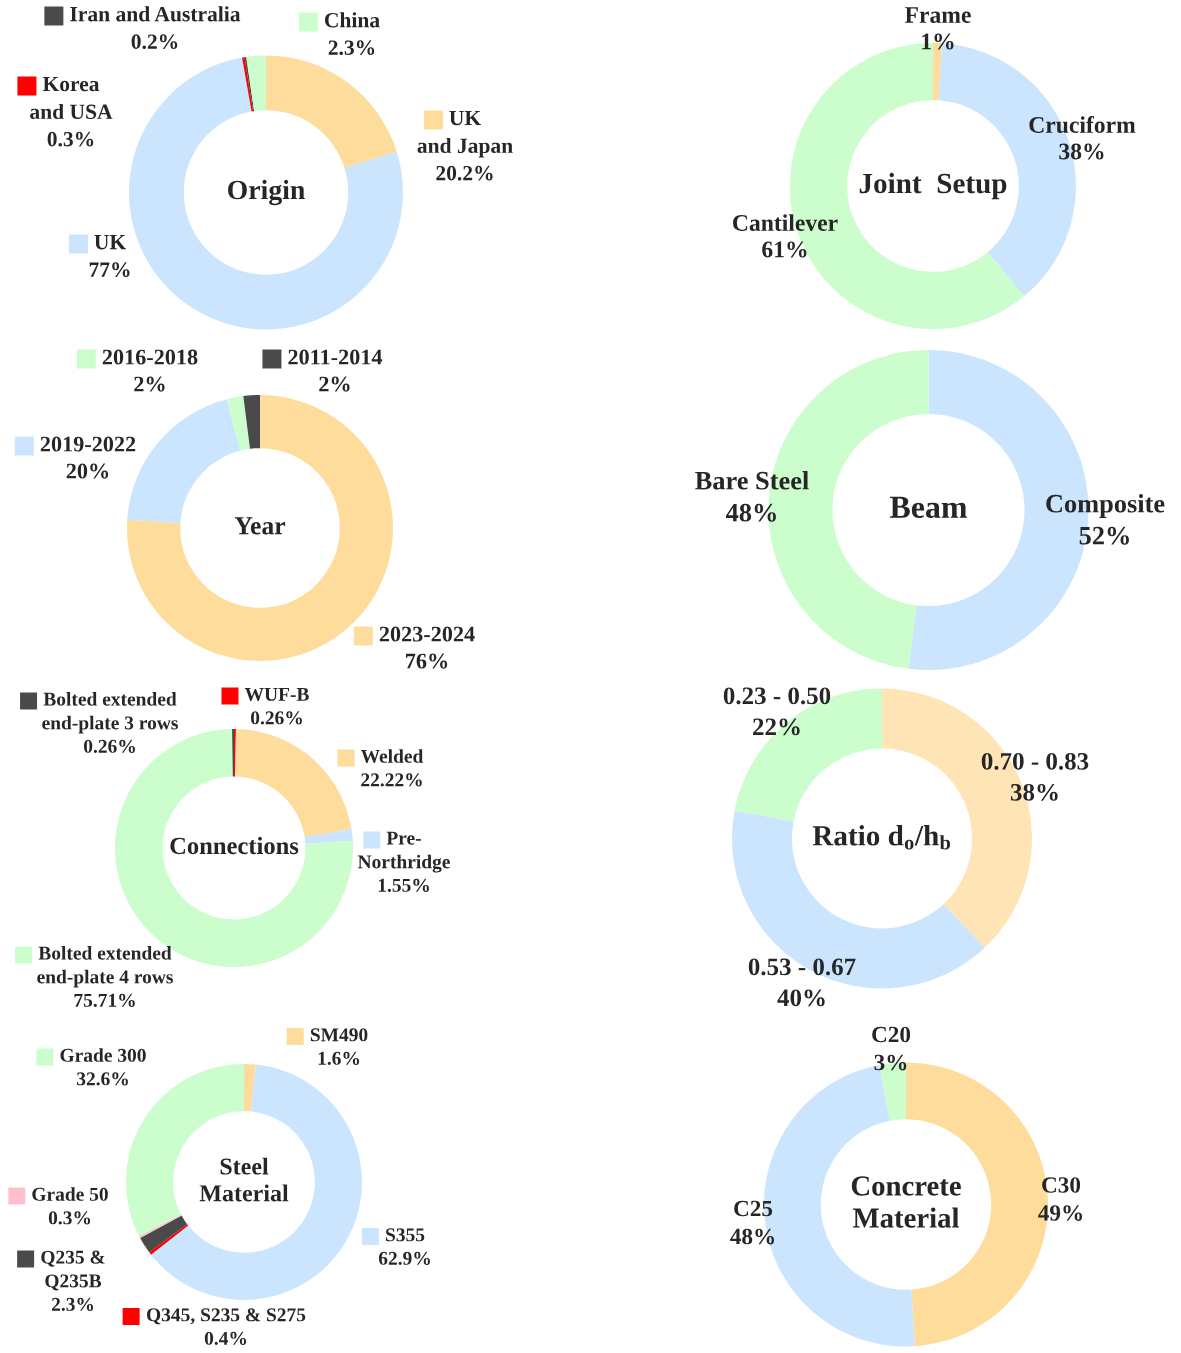 This screenshot has height=1353, width=1181. I want to click on data-label: 22%, so click(776, 727).